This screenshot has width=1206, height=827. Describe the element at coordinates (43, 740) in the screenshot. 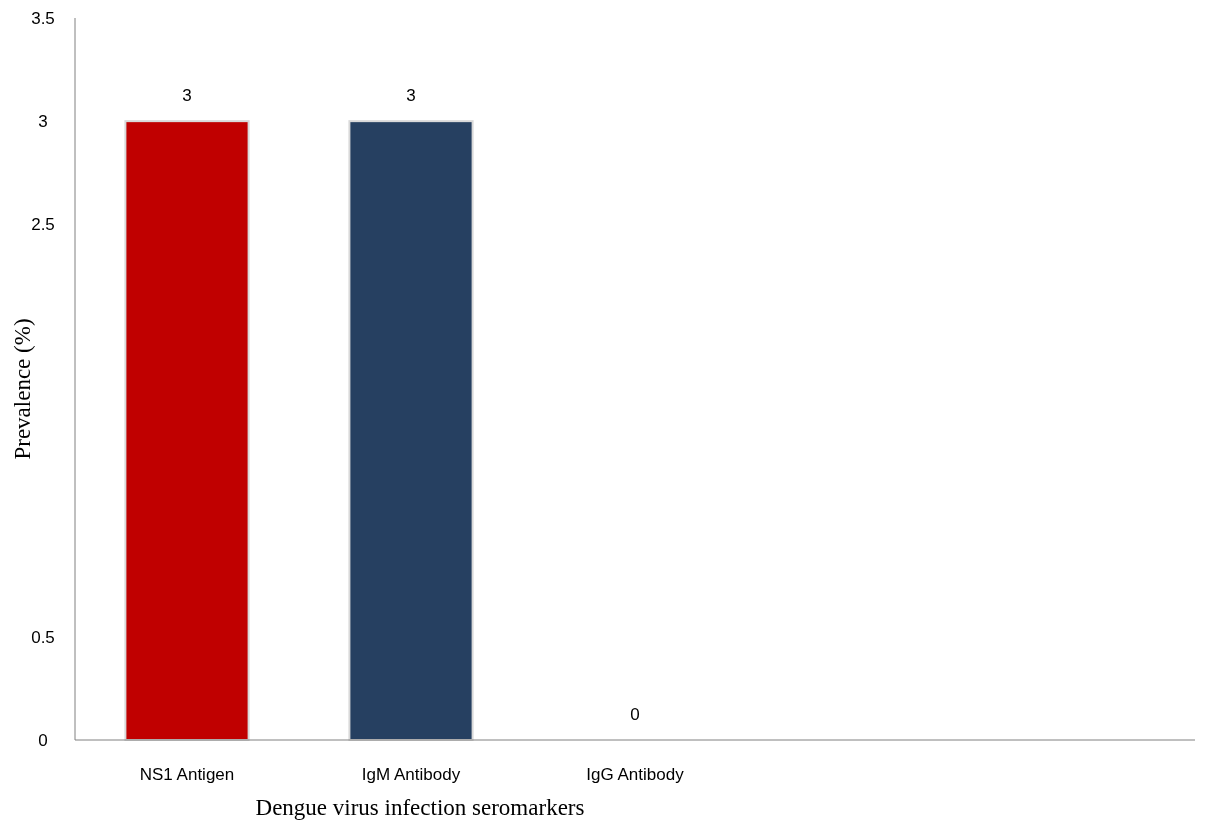

I see `y-tick-label: 0` at that location.